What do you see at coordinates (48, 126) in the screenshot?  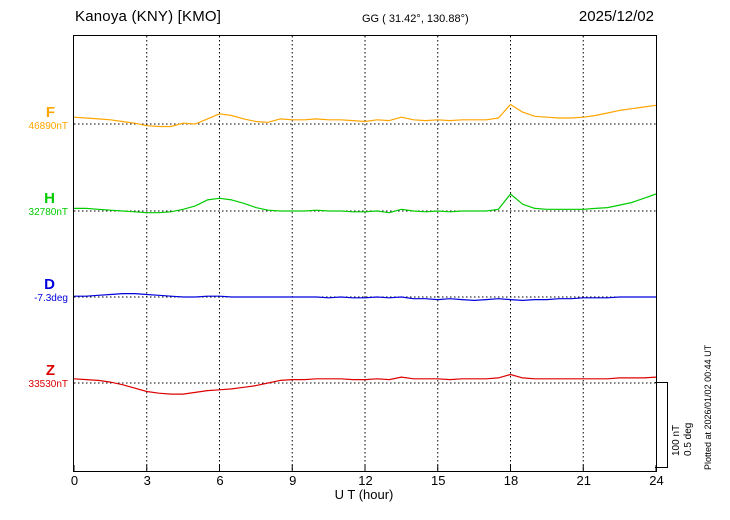 I see `baseline-value-f: 46890nT` at bounding box center [48, 126].